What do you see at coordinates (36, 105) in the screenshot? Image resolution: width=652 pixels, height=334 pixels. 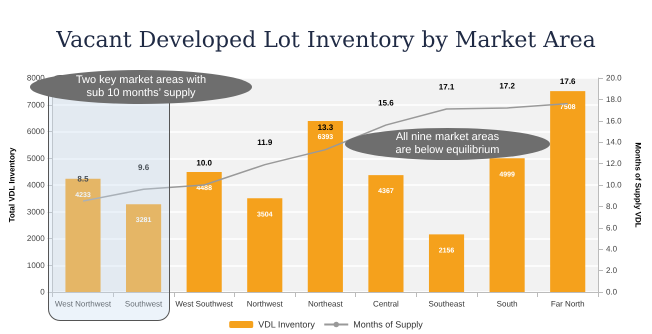 I see `y-tick-label: 7000` at bounding box center [36, 105].